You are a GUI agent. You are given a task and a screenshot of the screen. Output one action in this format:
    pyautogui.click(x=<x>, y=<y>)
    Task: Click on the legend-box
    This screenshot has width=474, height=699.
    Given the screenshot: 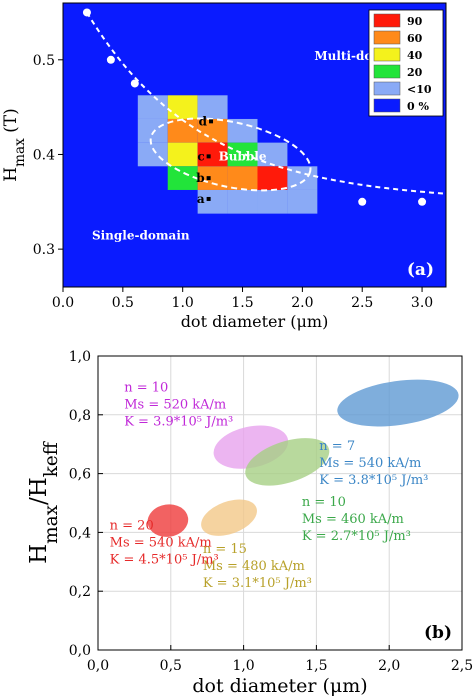 What is the action you would take?
    pyautogui.click(x=406, y=63)
    